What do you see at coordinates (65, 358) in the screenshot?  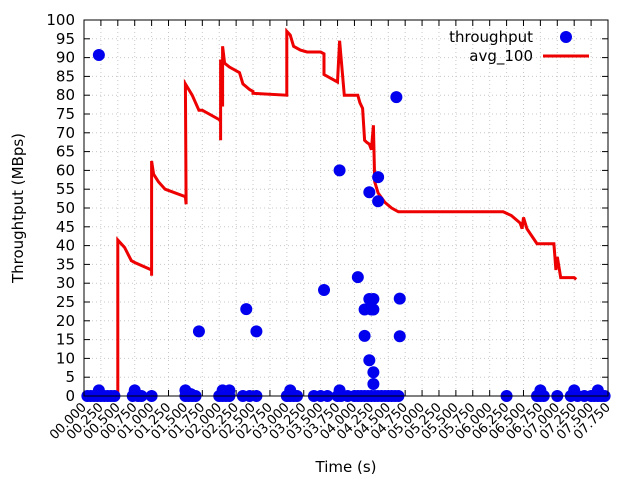 I see `y-tick-label: 10` at bounding box center [65, 358].